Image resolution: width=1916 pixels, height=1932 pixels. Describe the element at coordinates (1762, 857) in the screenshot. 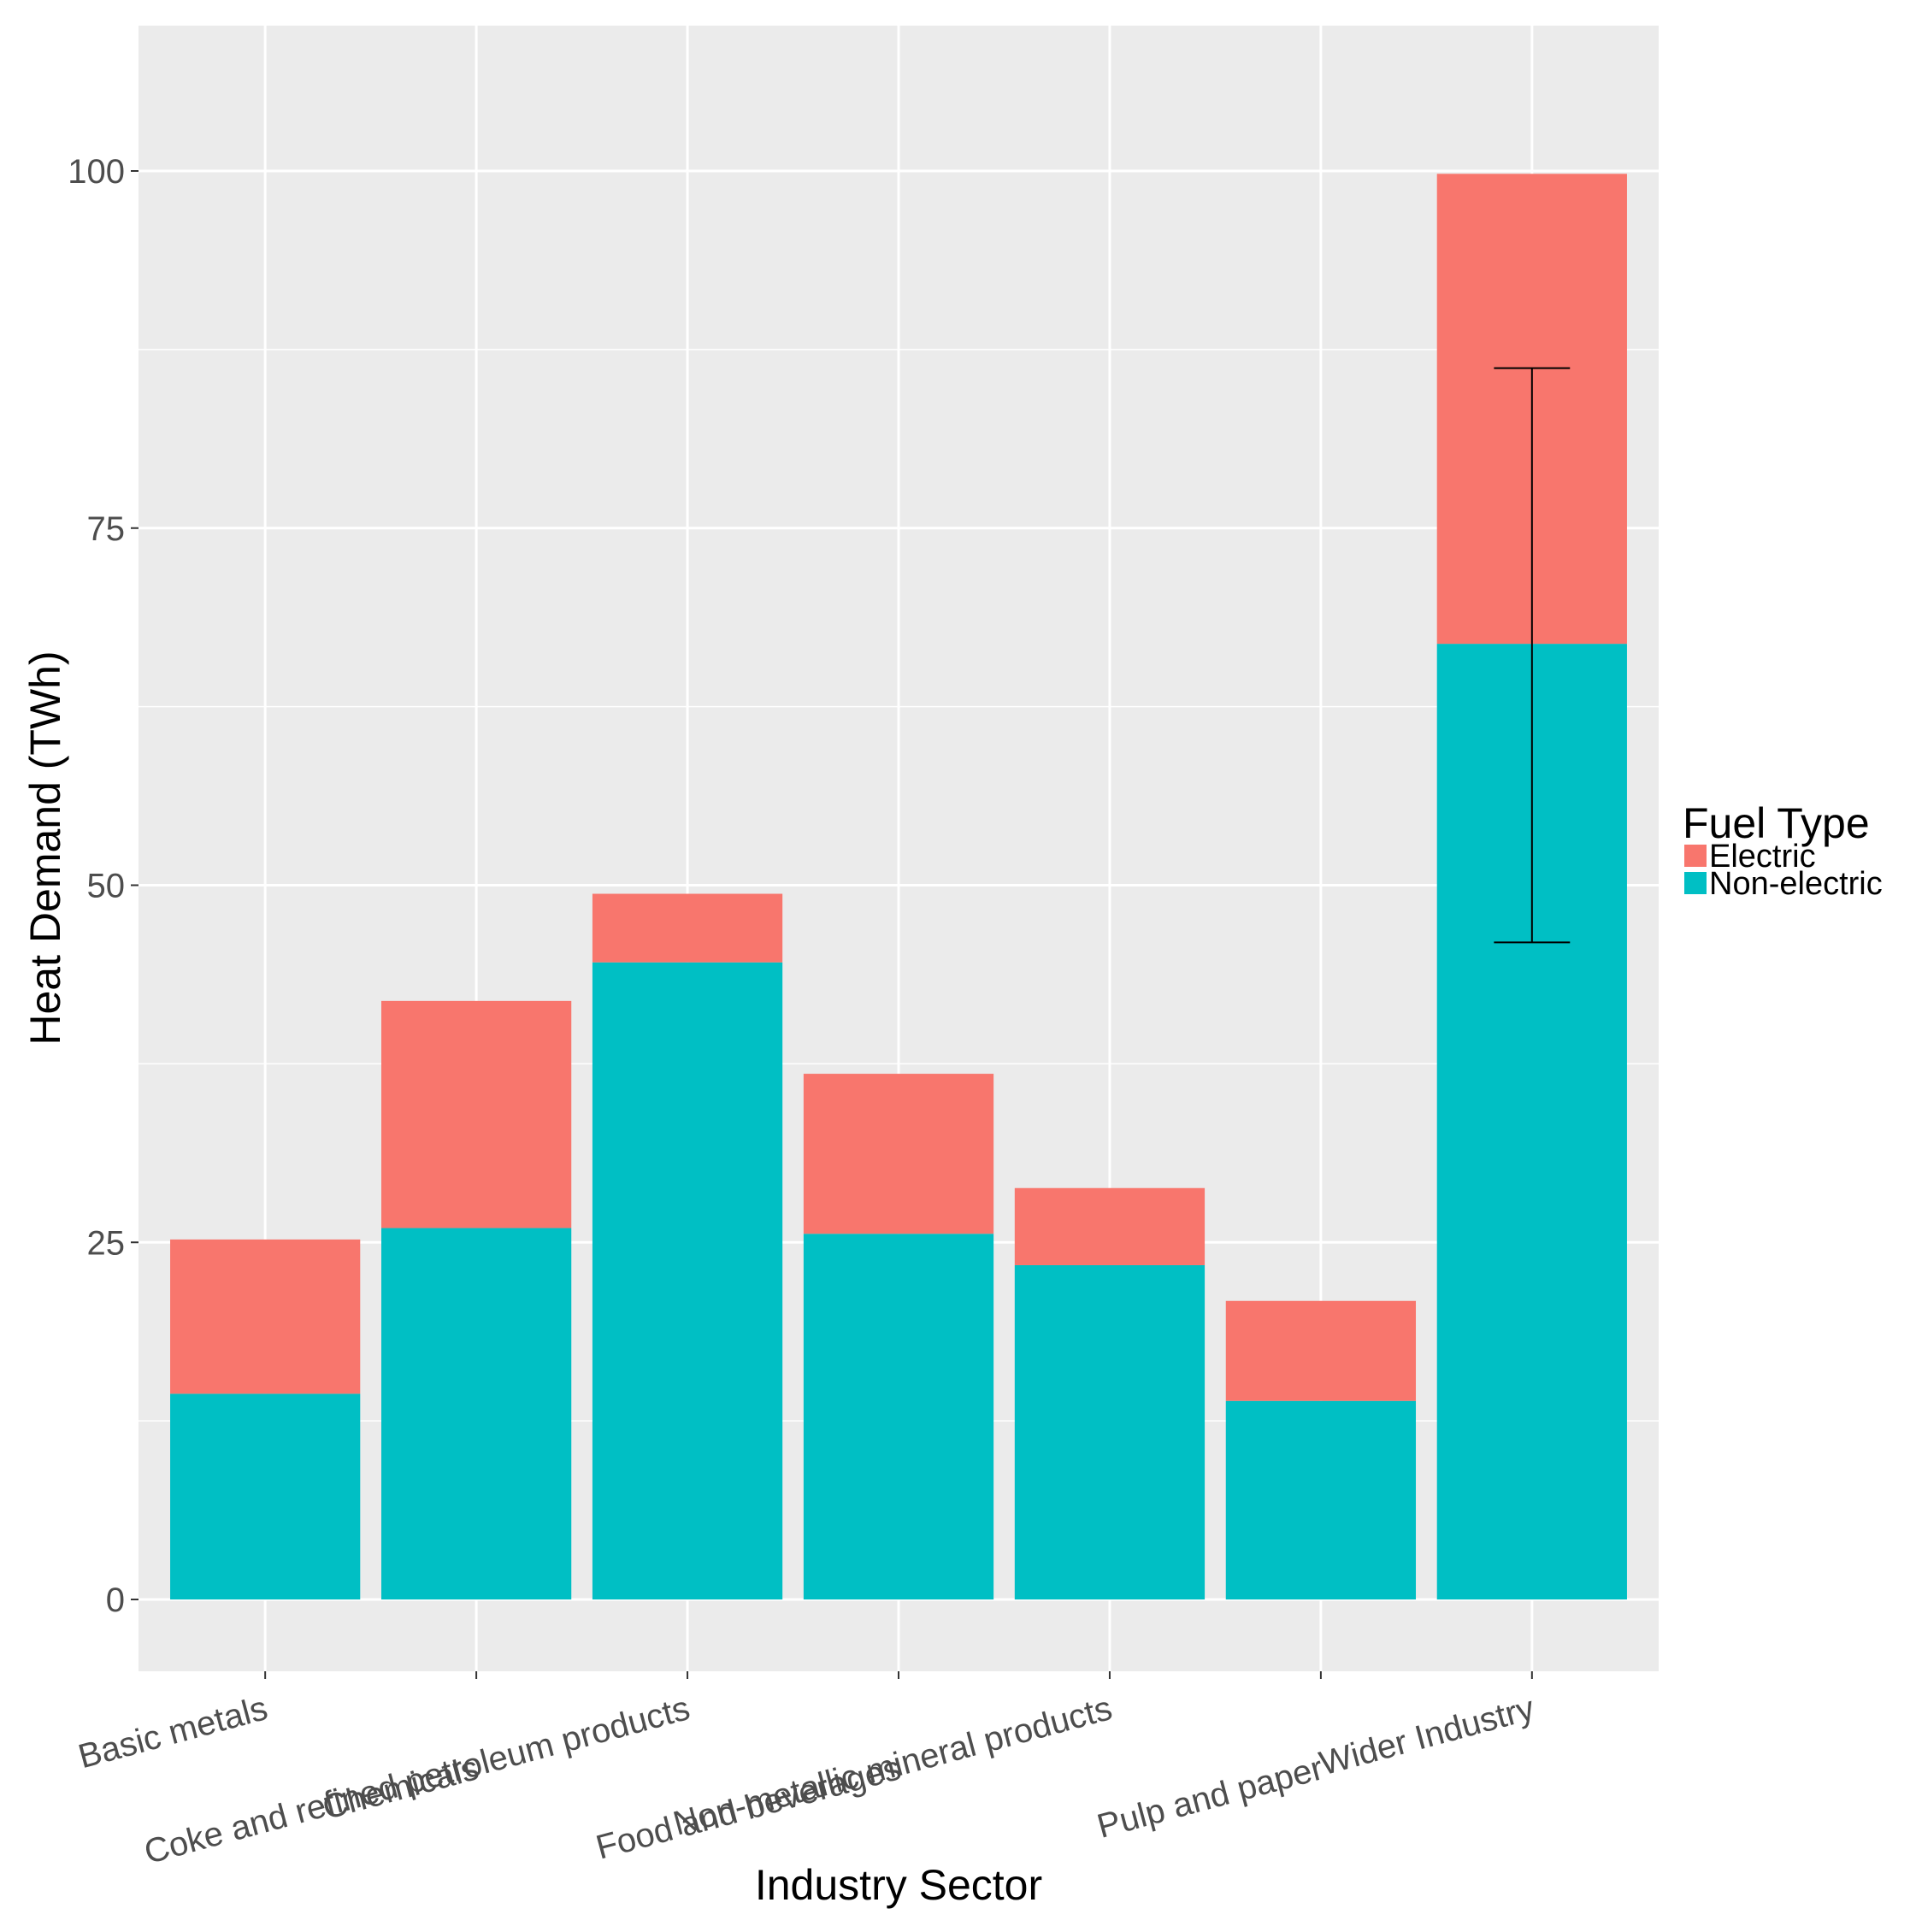

I see `legend-label-electric: Electric` at that location.